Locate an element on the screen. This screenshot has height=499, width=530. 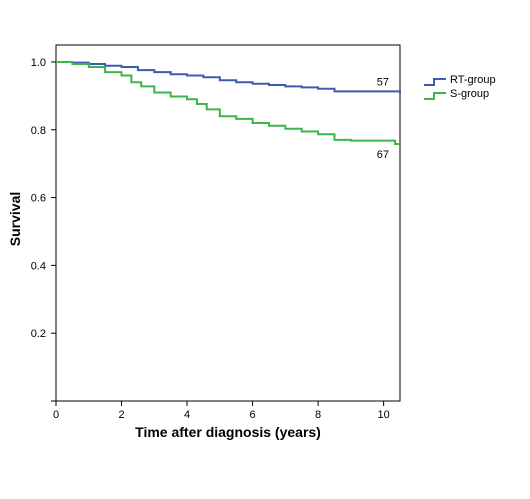
series-line-s-group is located at coordinates (228, 103).